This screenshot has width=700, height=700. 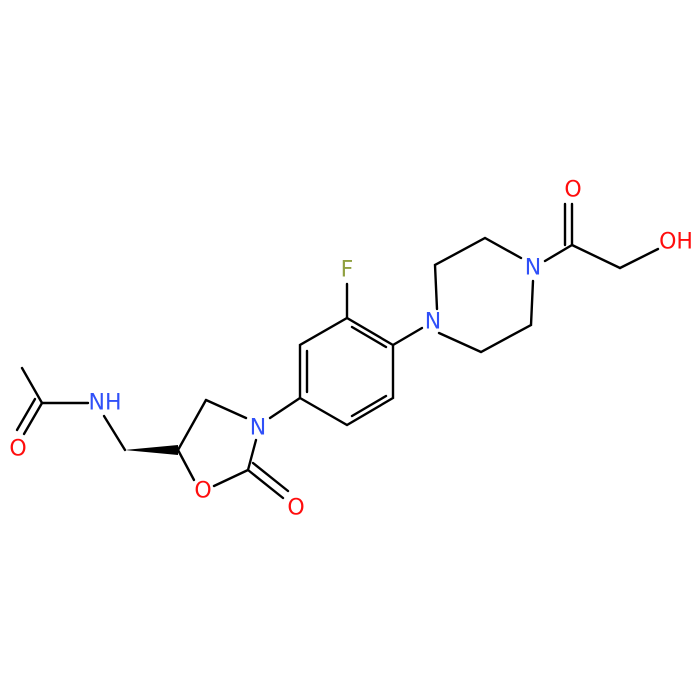 I want to click on atom-label: OH, so click(x=676, y=242).